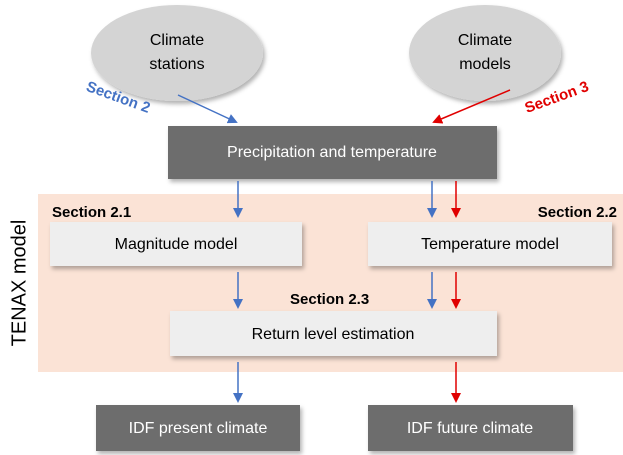  I want to click on estimation-box, so click(333, 333).